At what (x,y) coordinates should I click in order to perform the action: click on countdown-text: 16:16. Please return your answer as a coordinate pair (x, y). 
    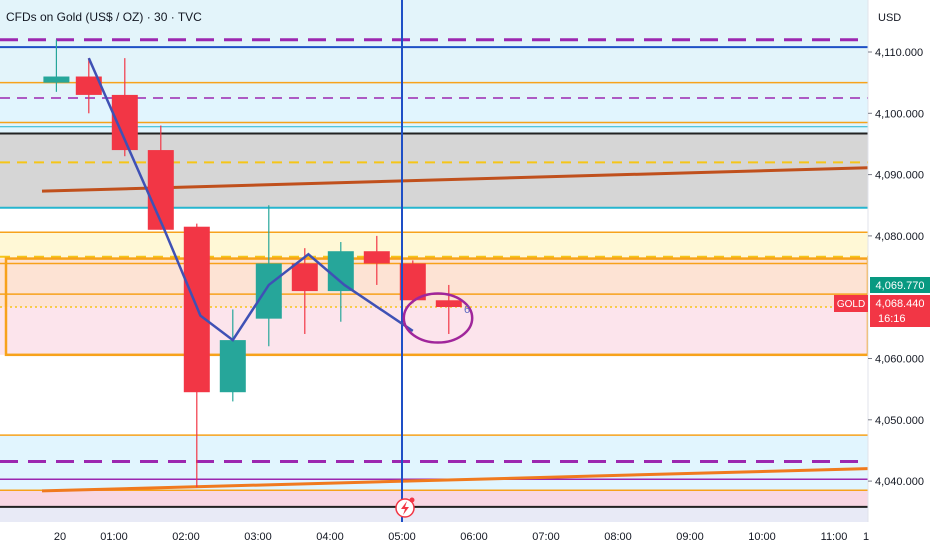
    Looking at the image, I should click on (892, 319).